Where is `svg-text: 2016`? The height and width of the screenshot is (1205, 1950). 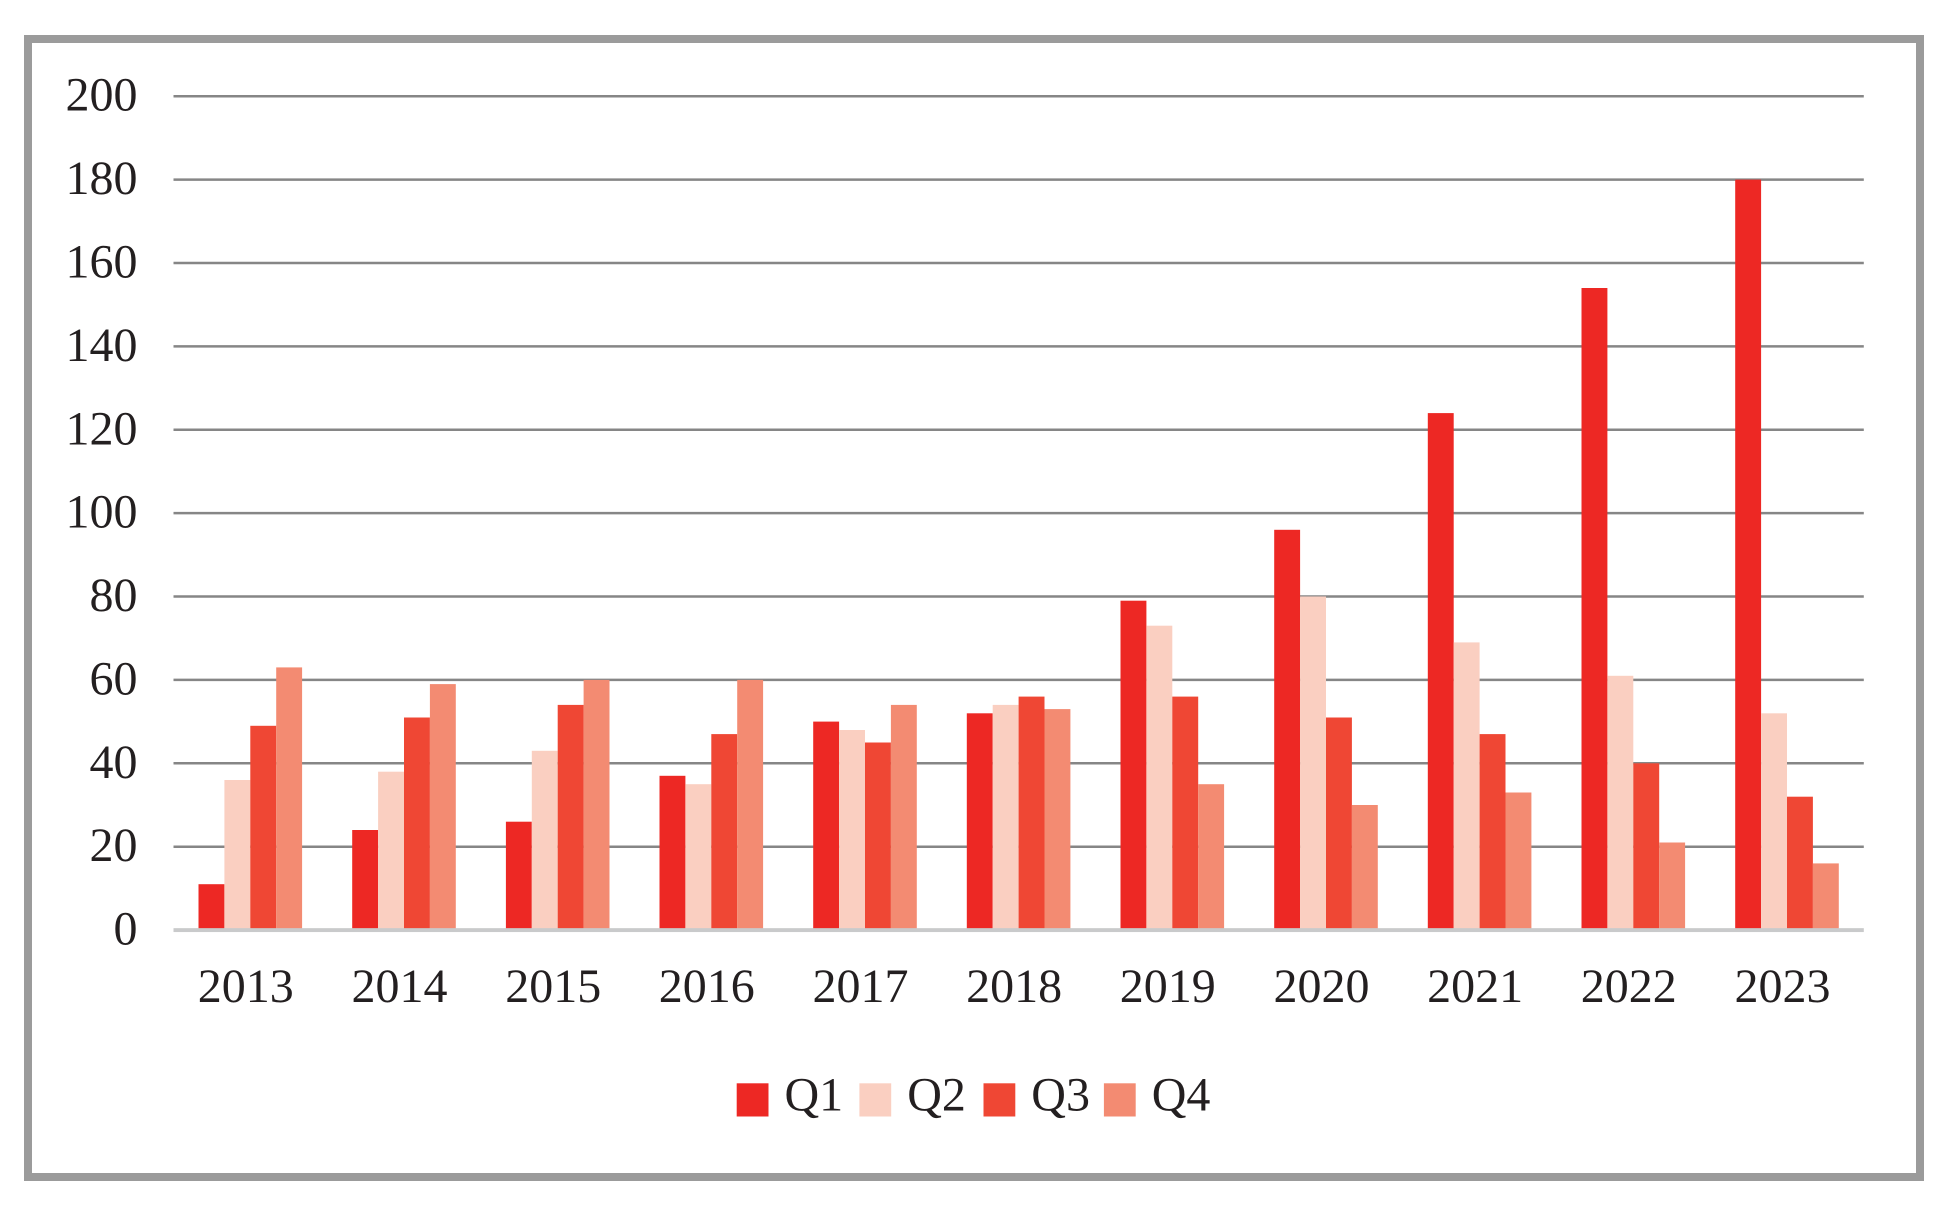 svg-text: 2016 is located at coordinates (707, 986).